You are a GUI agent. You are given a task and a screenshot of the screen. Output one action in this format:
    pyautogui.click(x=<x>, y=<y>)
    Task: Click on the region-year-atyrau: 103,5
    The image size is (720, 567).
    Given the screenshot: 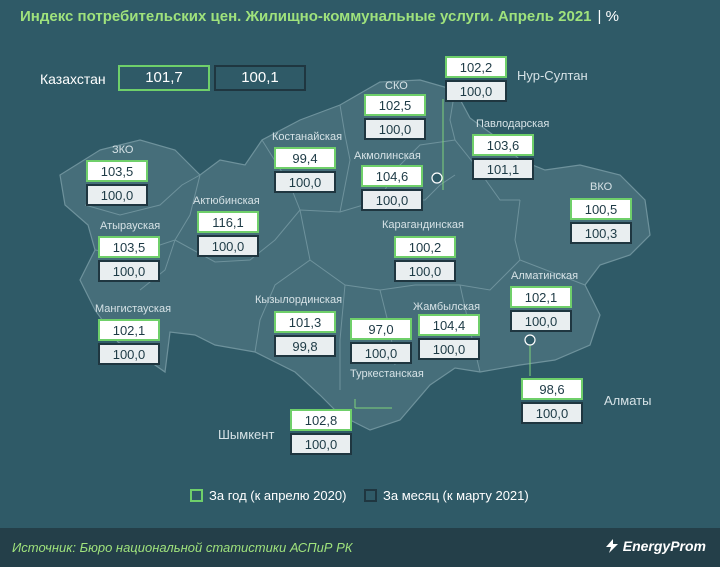 What is the action you would take?
    pyautogui.click(x=129, y=247)
    